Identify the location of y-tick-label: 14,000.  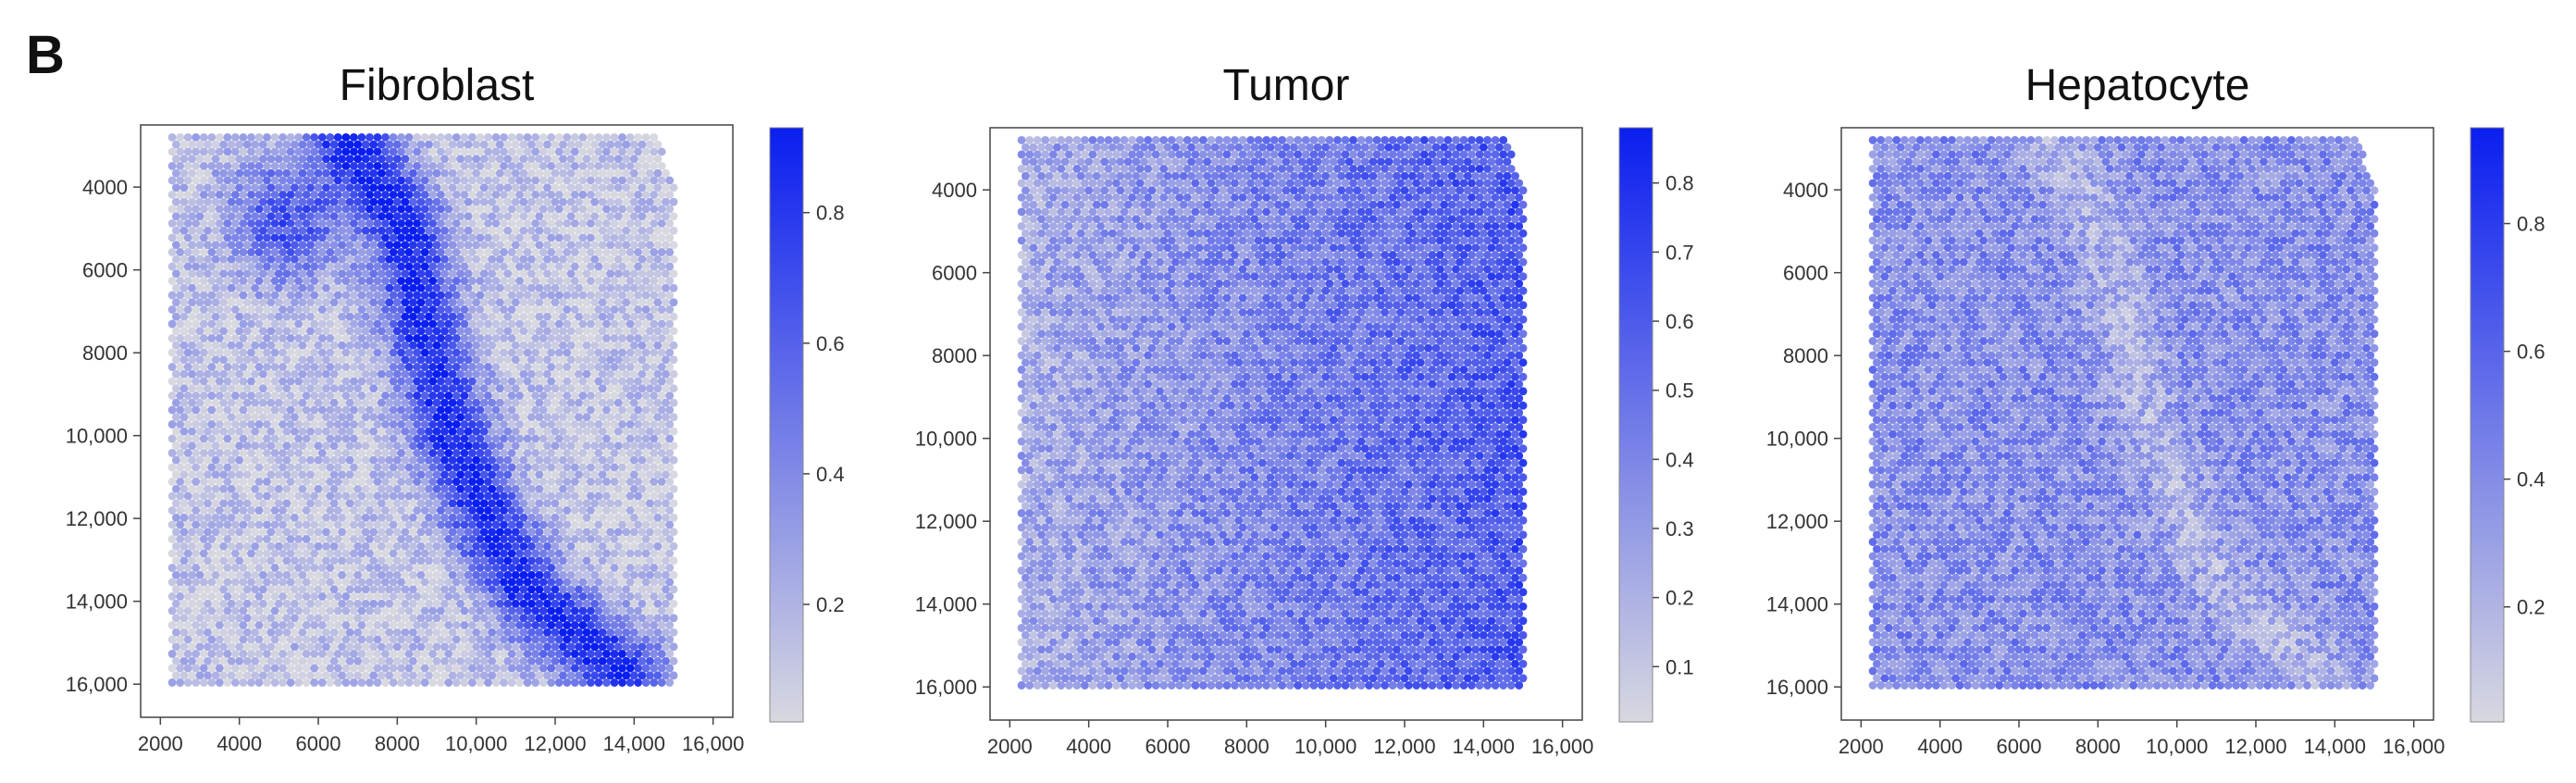
(97, 602).